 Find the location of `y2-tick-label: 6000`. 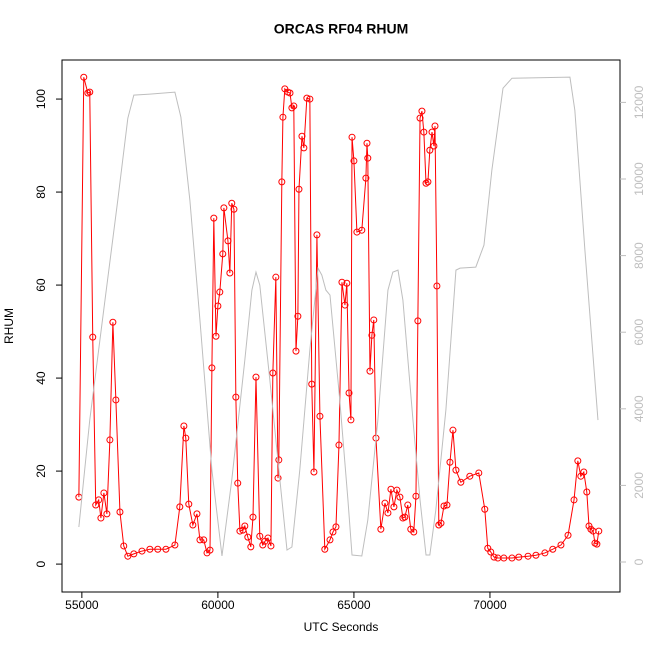

y2-tick-label: 6000 is located at coordinates (639, 332).